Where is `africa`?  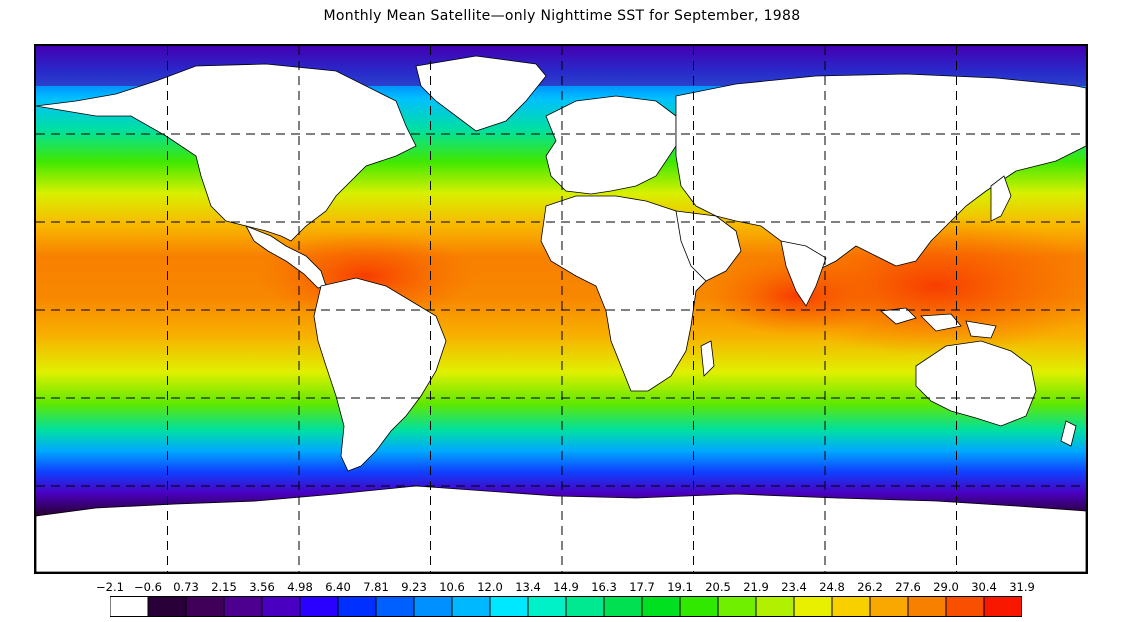
africa is located at coordinates (628, 293).